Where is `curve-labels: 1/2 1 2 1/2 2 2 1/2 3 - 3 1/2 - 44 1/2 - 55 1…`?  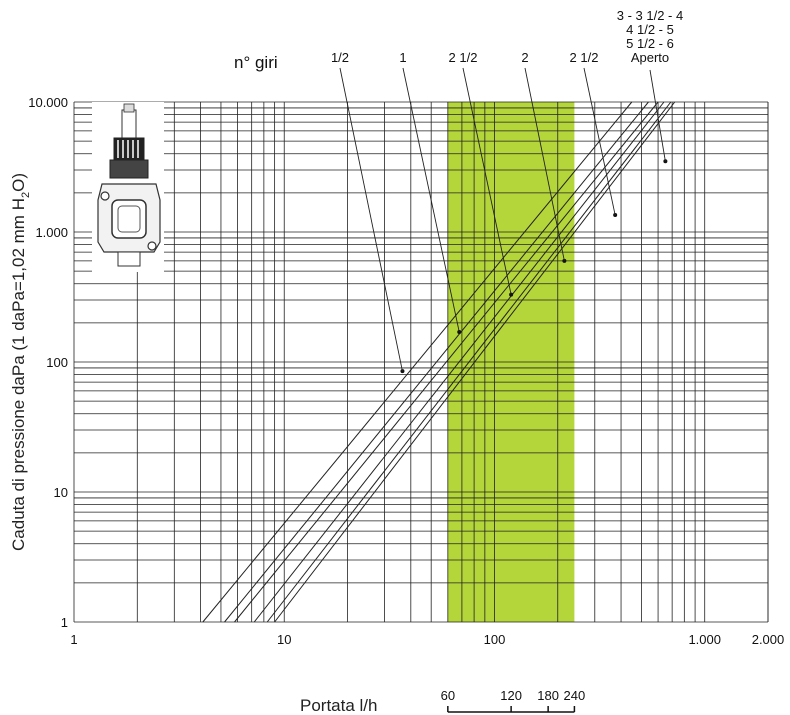
curve-labels: 1/2 1 2 1/2 2 2 1/2 3 - 3 1/2 - 44 1/2 - 55 1… is located at coordinates (507, 36).